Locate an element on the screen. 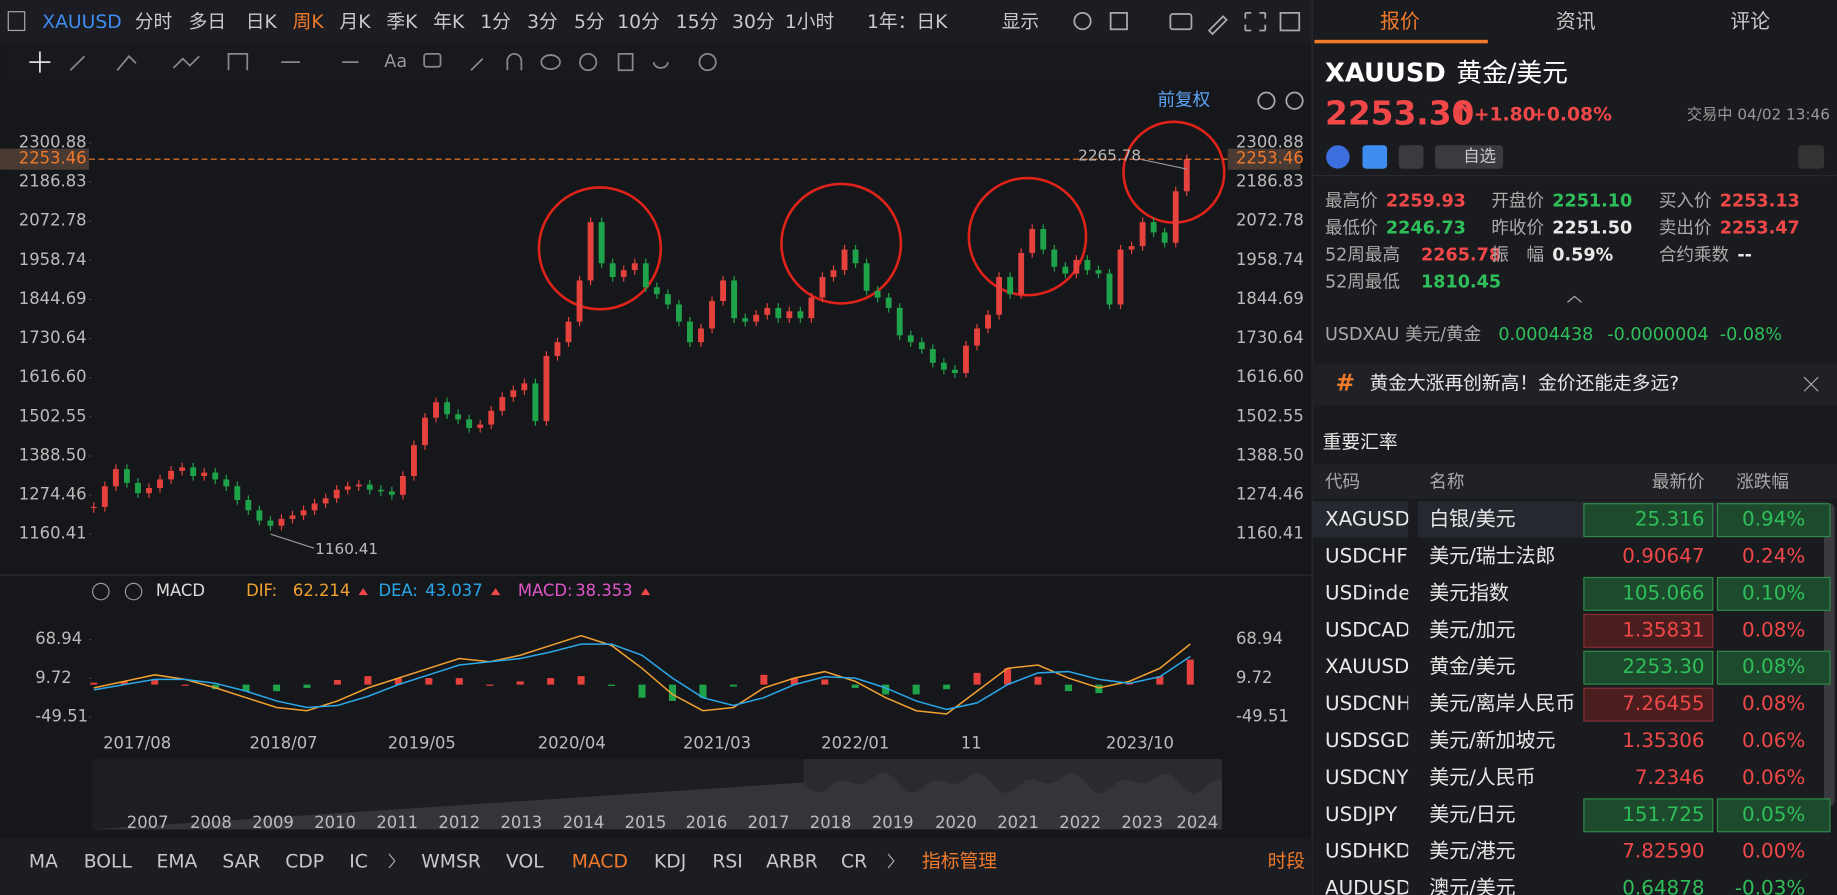  y-tick-label: 2186.83 is located at coordinates (1270, 181).